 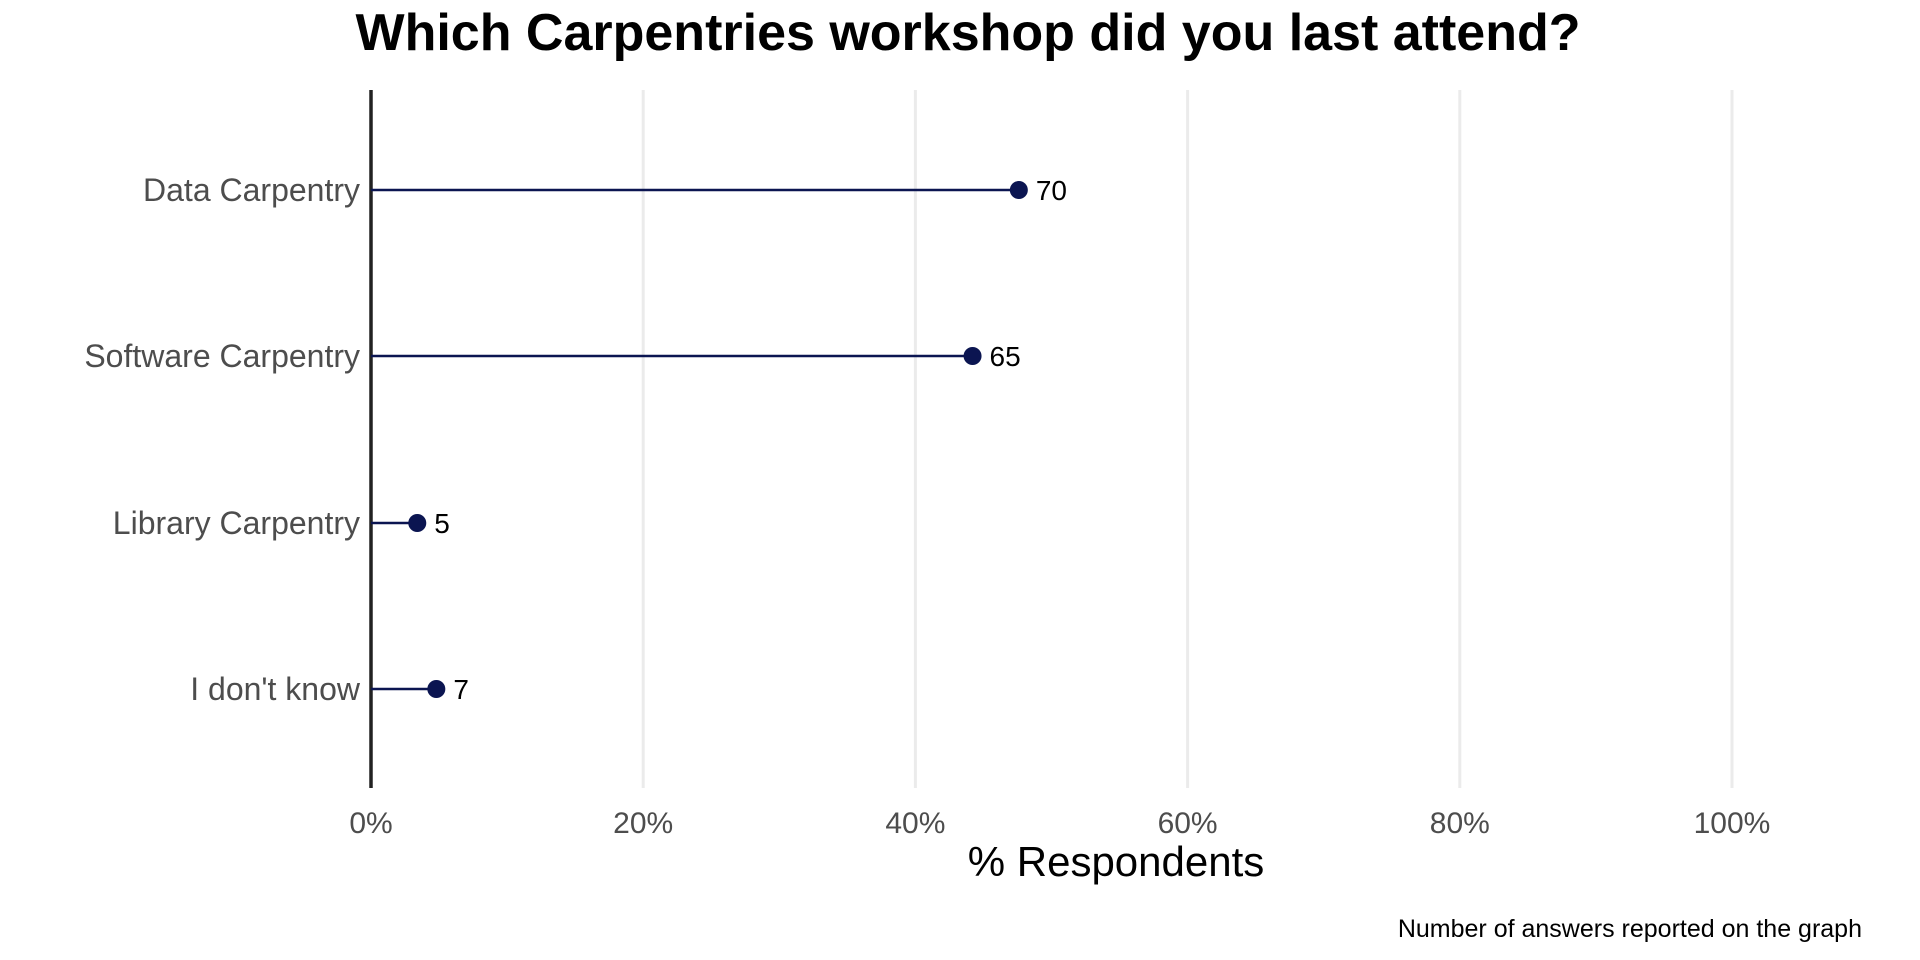 I want to click on data-label: 70, so click(x=1051, y=190).